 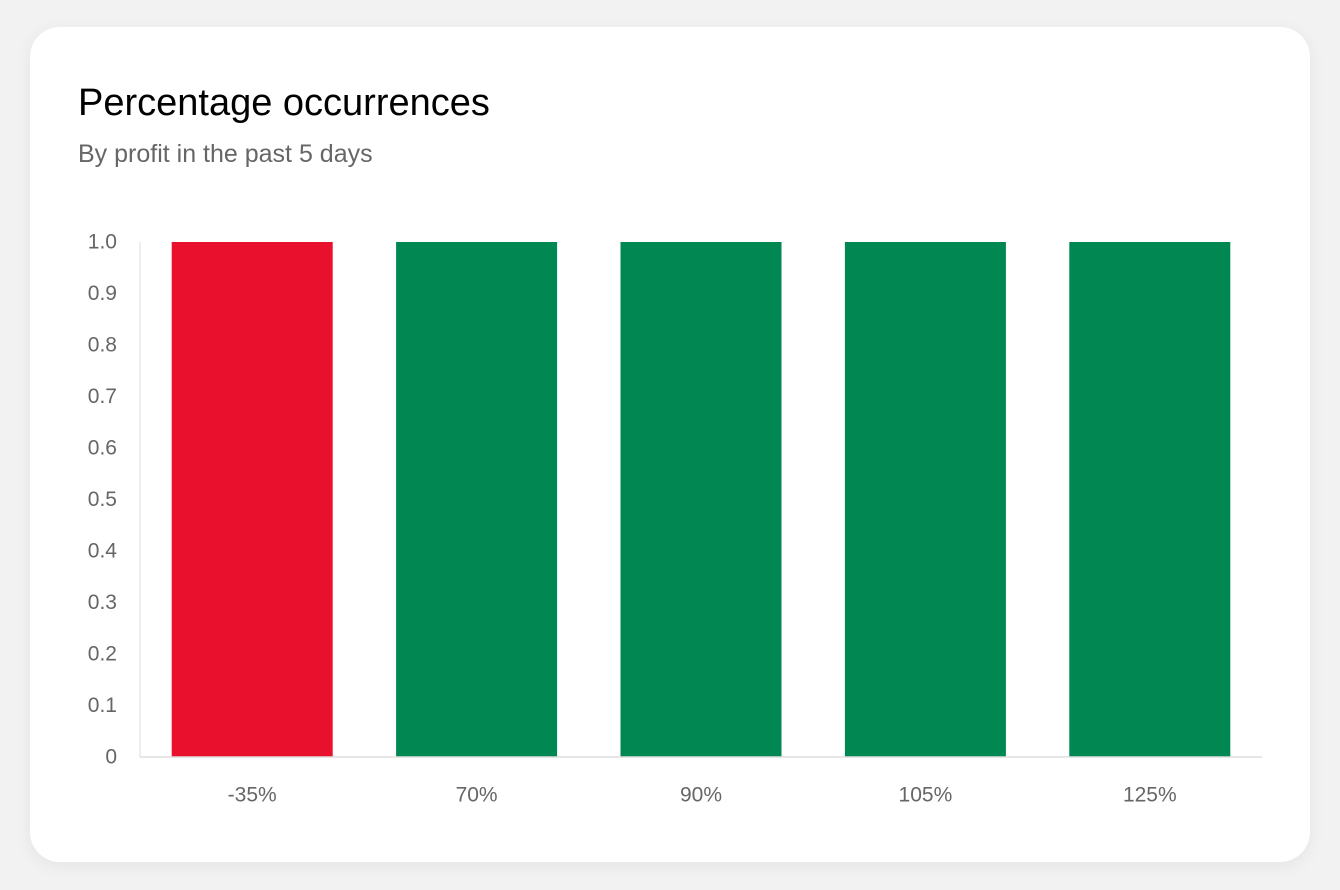 What do you see at coordinates (102, 448) in the screenshot?
I see `y-tick-label: 0.6` at bounding box center [102, 448].